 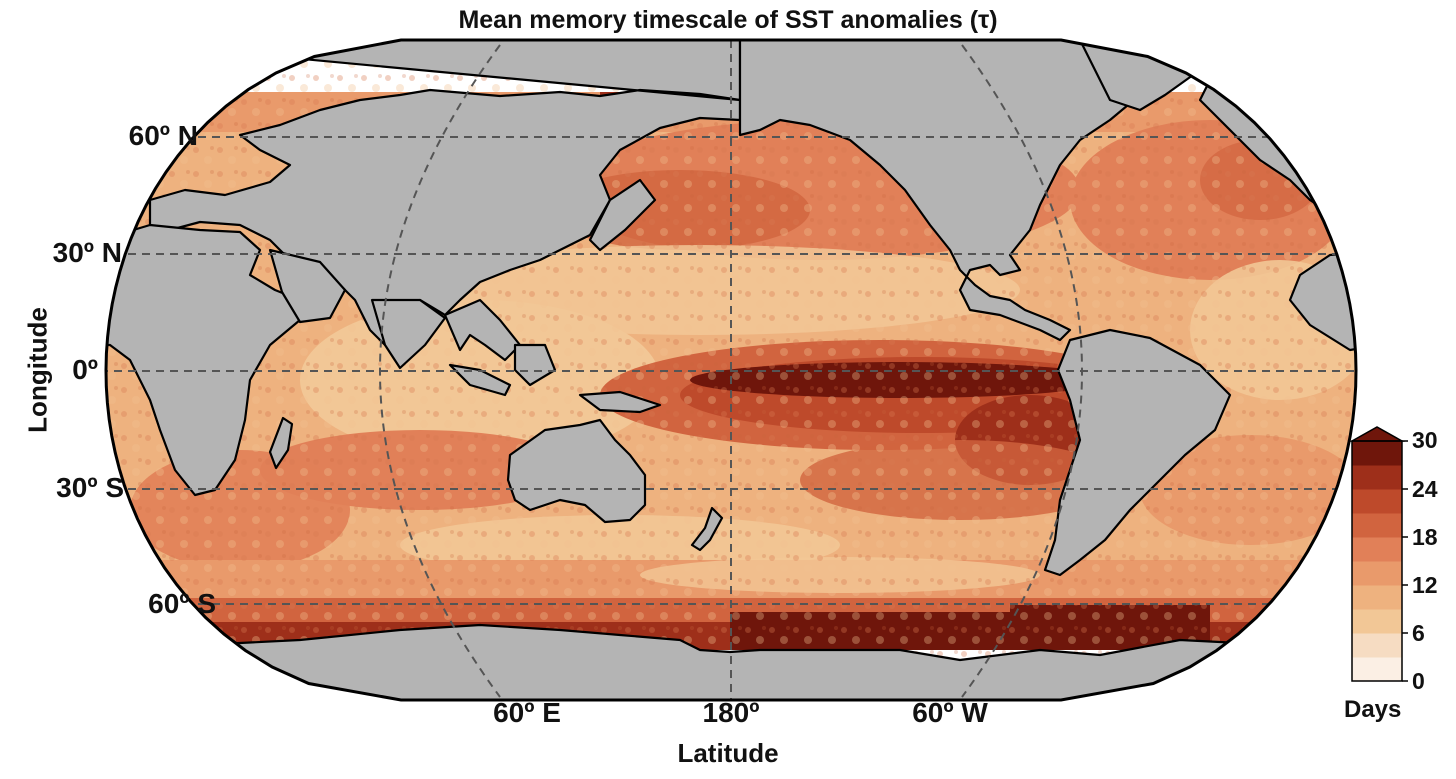 What do you see at coordinates (1022, 371) in the screenshot?
I see `gridline-60w` at bounding box center [1022, 371].